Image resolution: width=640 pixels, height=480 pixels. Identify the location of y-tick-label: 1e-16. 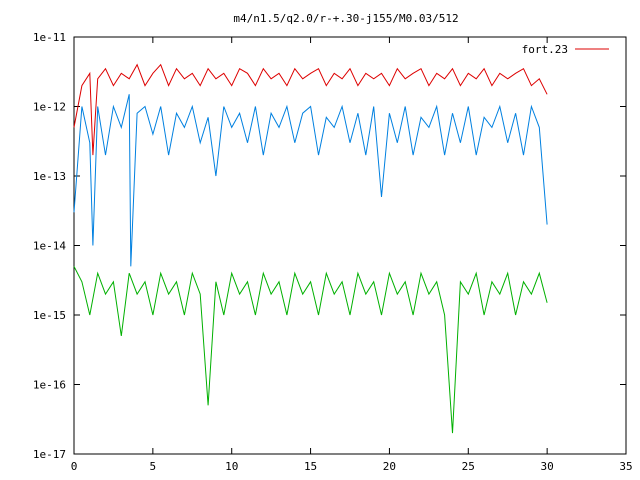
(49, 385).